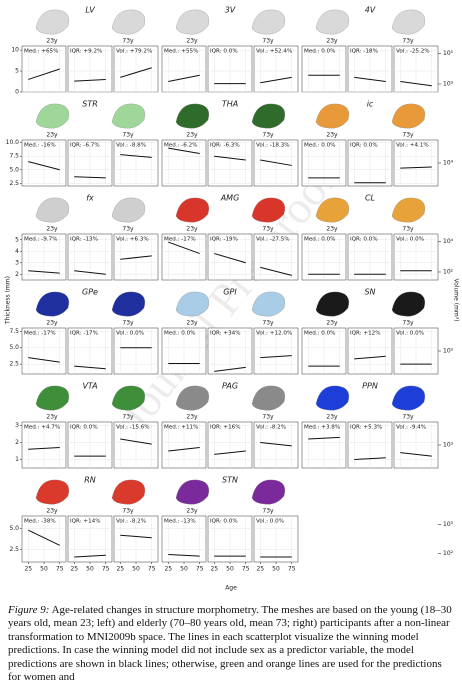 This screenshot has width=462, height=680. What do you see at coordinates (181, 146) in the screenshot?
I see `panel-label: Med.: -6.2%` at bounding box center [181, 146].